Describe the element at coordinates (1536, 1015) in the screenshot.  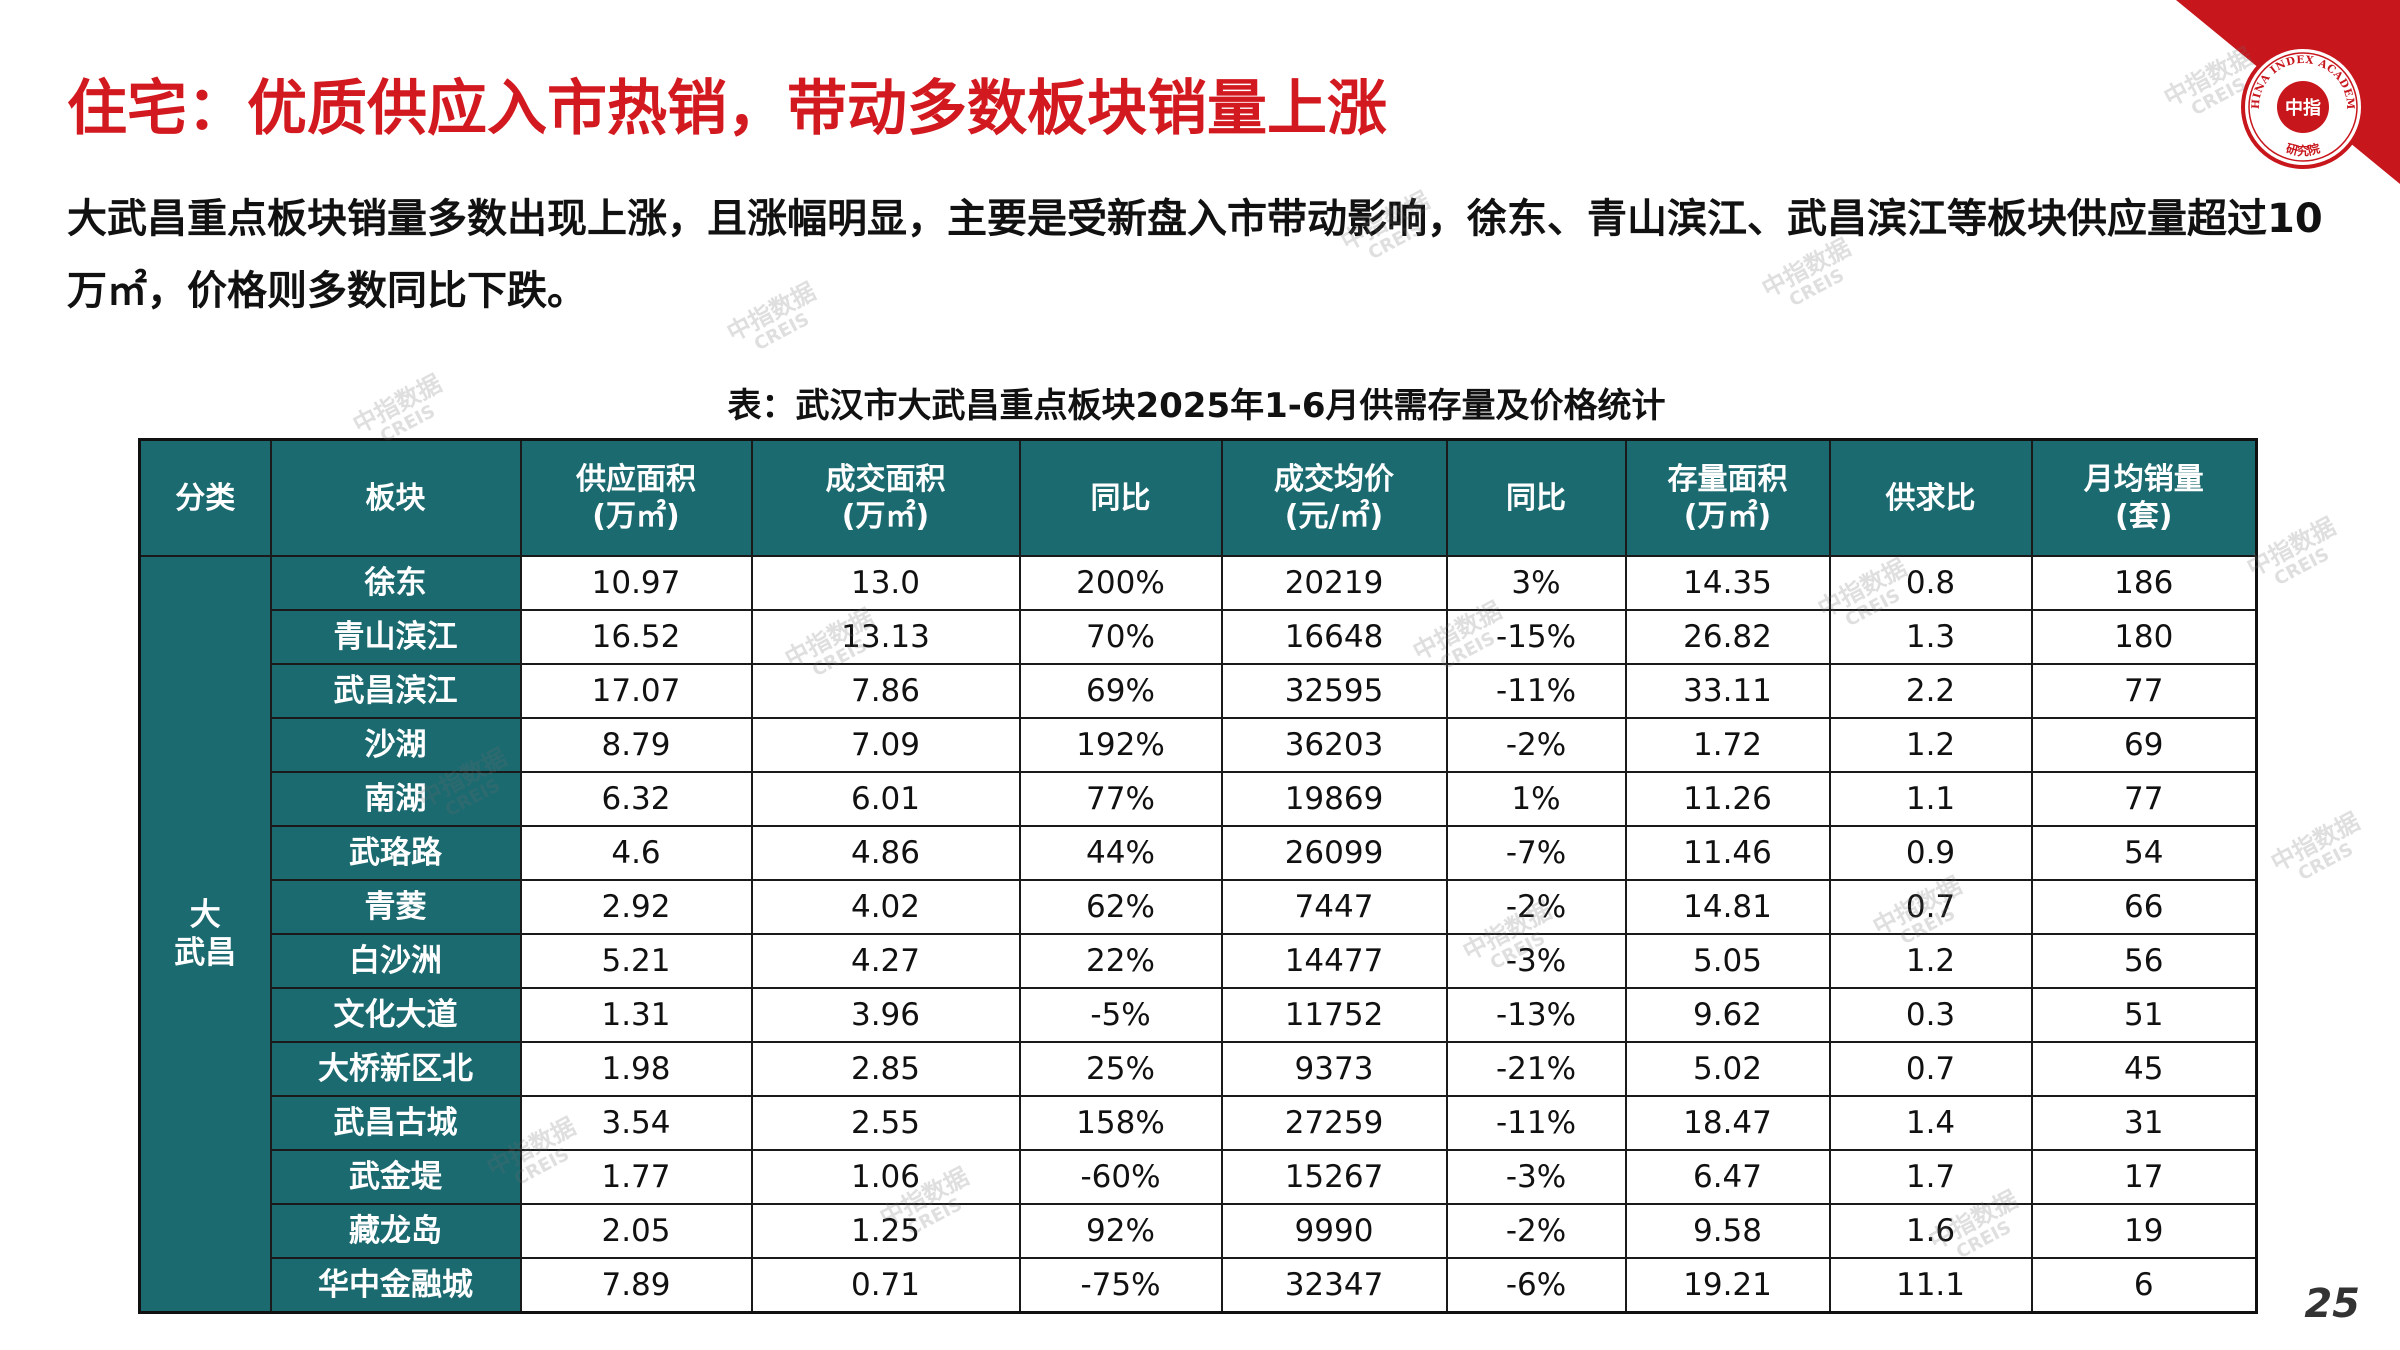
I see `avg-price-yoy-cell: -13%` at that location.